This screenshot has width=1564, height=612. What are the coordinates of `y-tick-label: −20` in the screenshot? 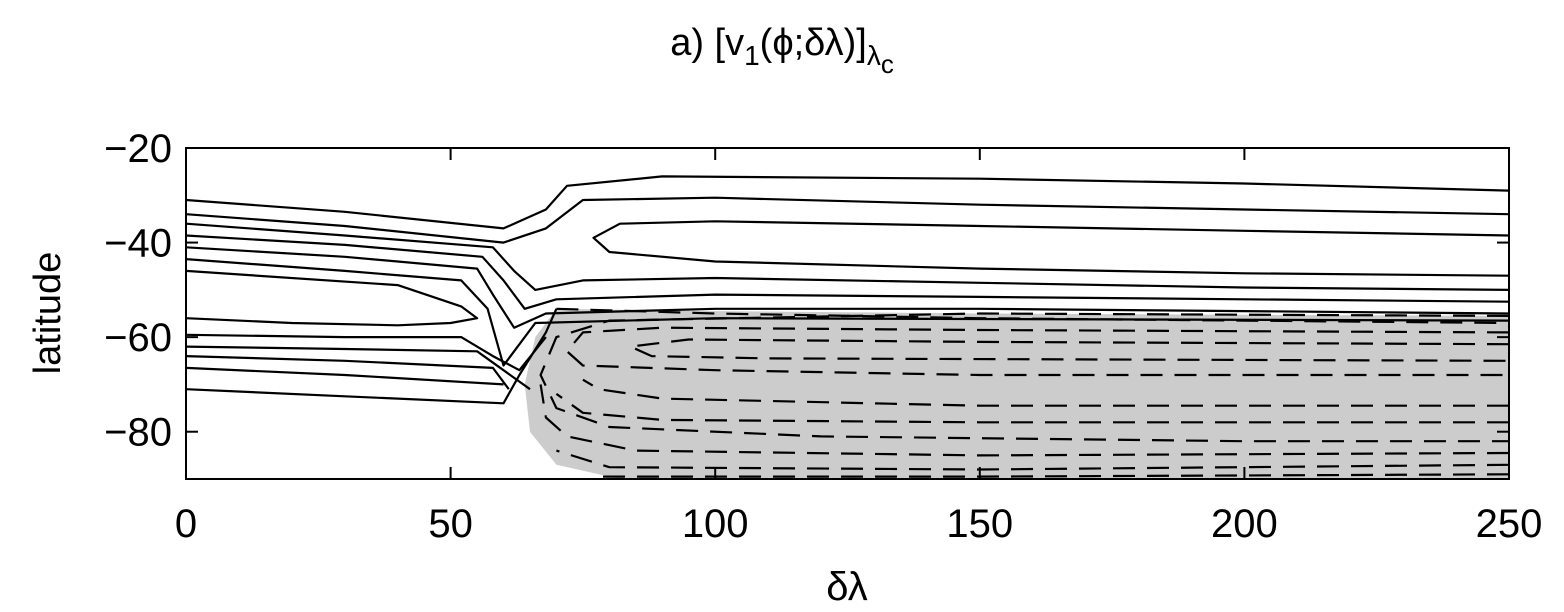 It's located at (138, 149).